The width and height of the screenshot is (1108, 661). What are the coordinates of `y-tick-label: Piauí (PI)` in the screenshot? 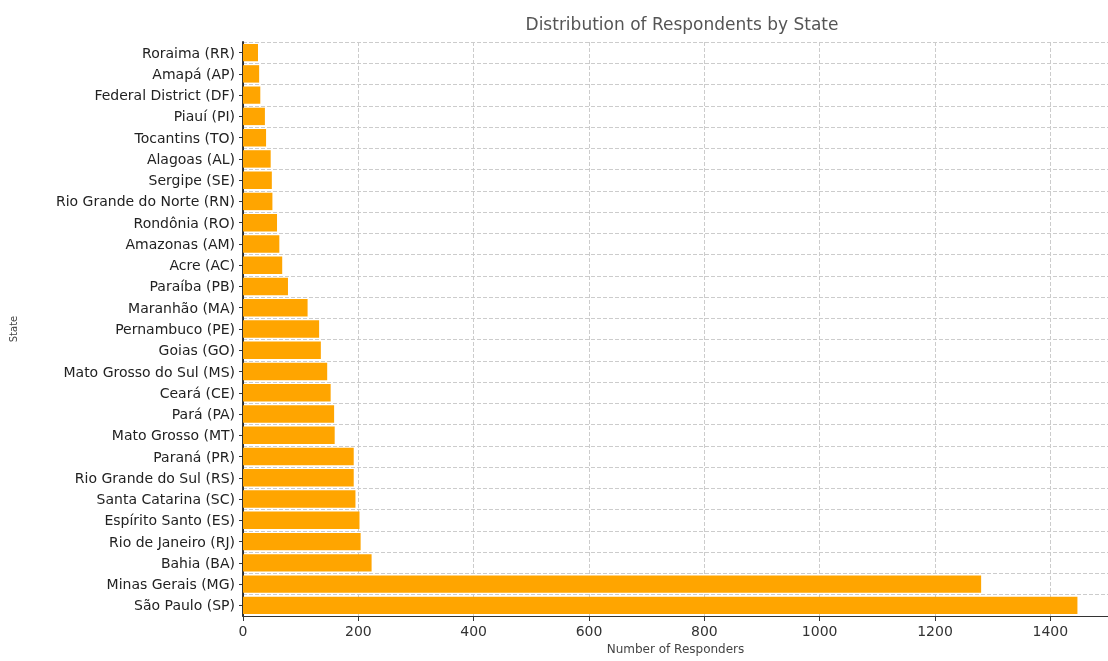 It's located at (204, 116).